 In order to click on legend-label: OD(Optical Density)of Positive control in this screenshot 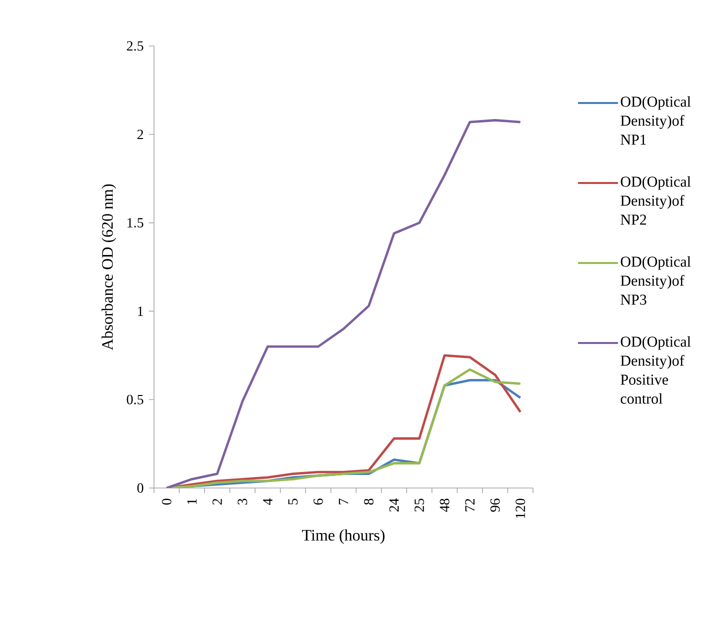, I will do `click(655, 370)`.